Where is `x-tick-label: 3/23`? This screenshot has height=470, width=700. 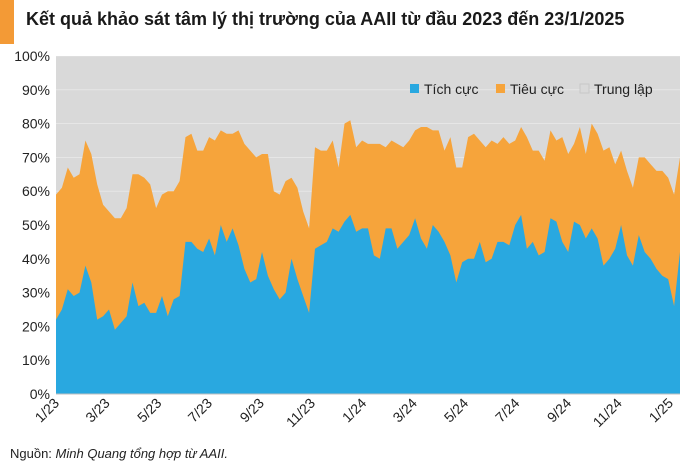 x-tick-label: 3/23 is located at coordinates (97, 410).